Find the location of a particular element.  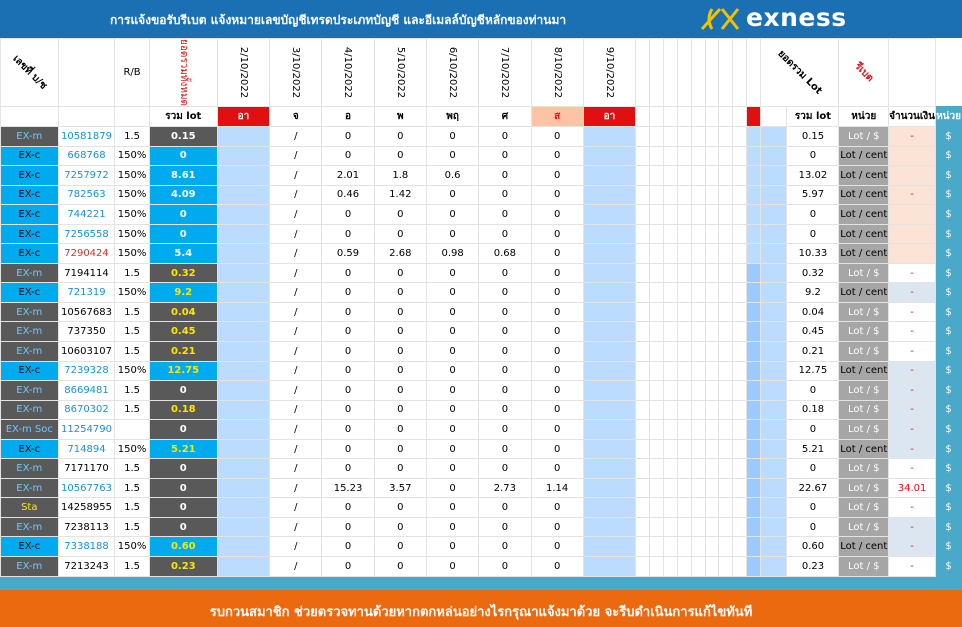

logo-text: exness is located at coordinates (796, 17).